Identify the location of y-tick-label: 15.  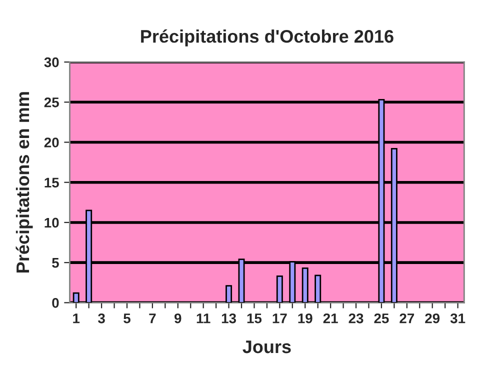
(51, 183).